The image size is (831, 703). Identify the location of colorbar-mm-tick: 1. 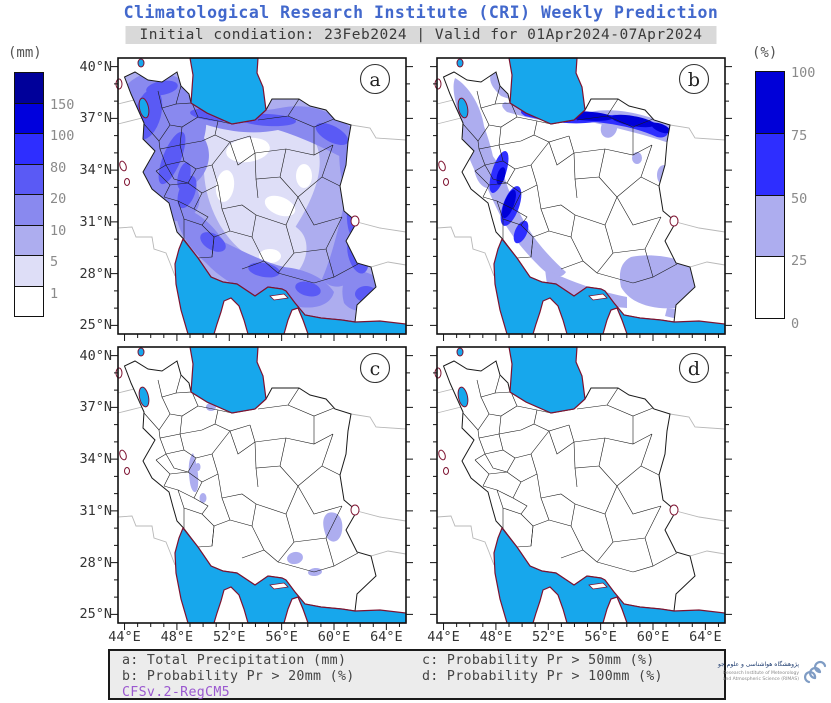
(54, 293).